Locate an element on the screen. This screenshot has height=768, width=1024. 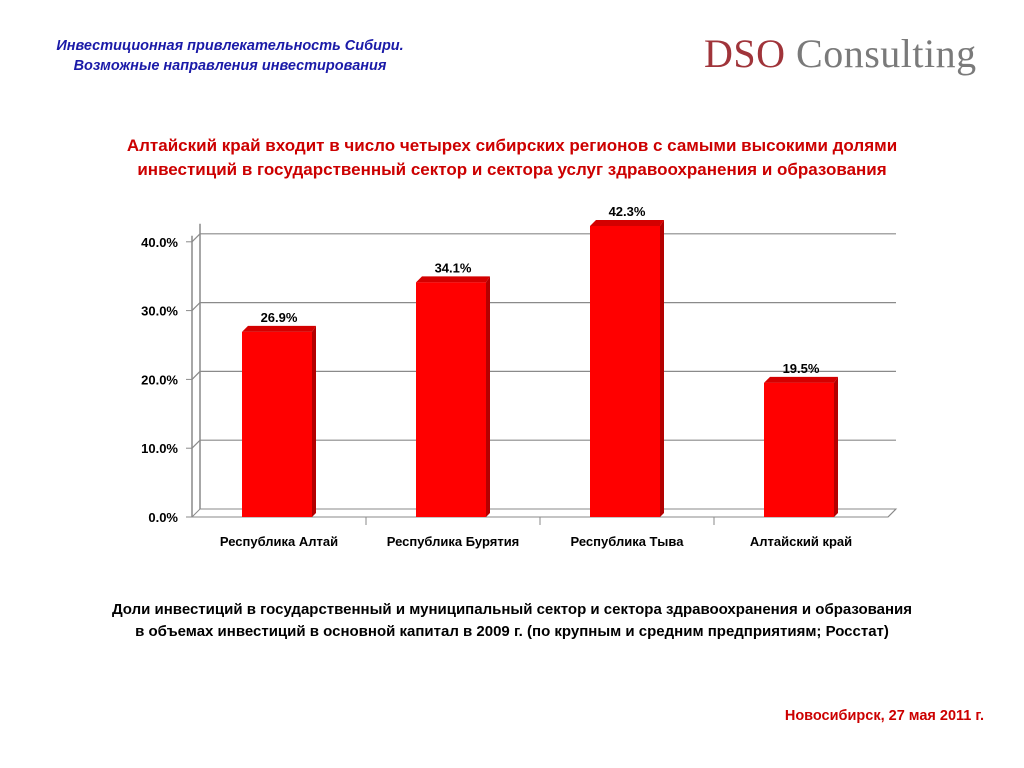
y-tick-label: 20.0% is located at coordinates (159, 379).